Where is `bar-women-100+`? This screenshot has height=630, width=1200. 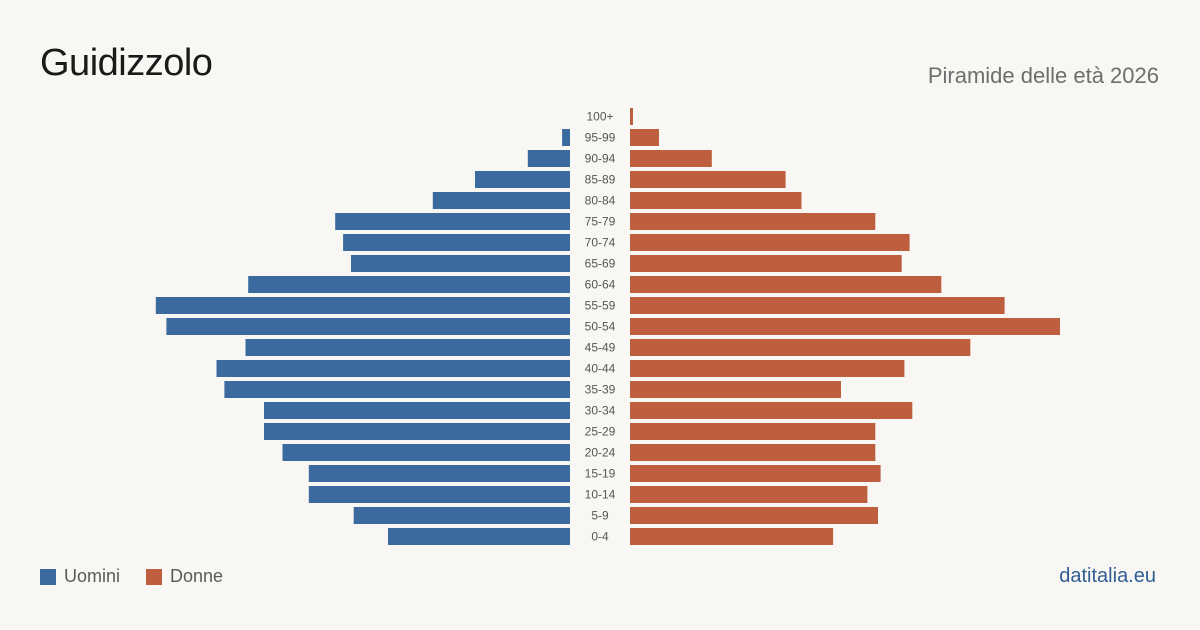
bar-women-100+ is located at coordinates (631, 116).